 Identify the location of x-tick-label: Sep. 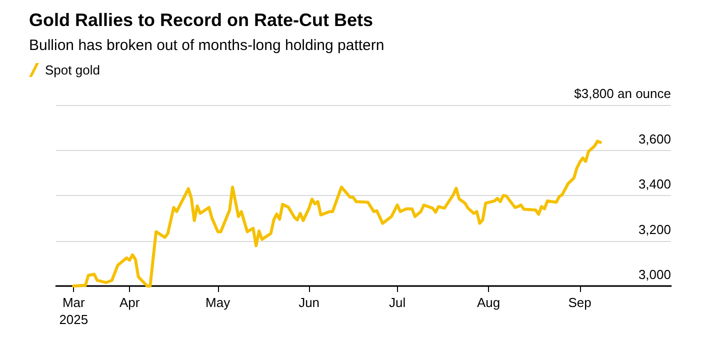
(580, 302).